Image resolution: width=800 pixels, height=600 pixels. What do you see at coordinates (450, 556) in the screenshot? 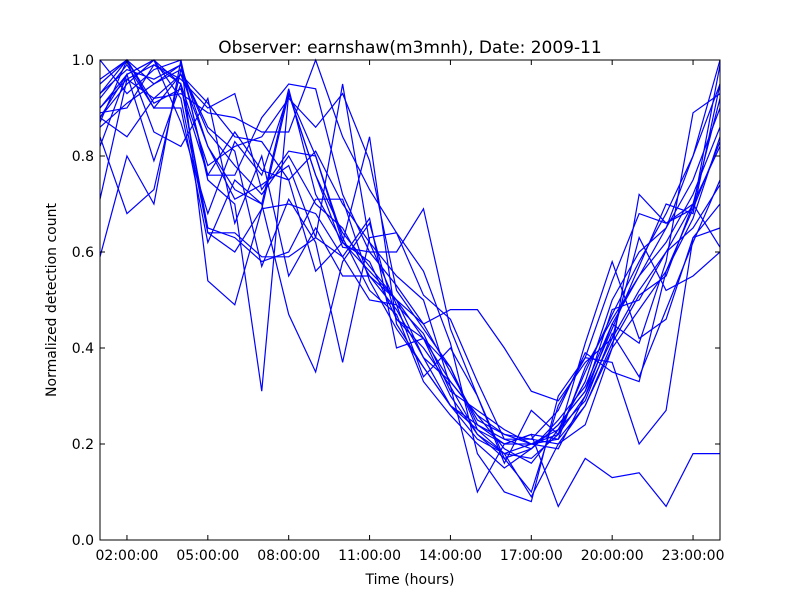
I see `x-tick-label: 14:00:00` at bounding box center [450, 556].